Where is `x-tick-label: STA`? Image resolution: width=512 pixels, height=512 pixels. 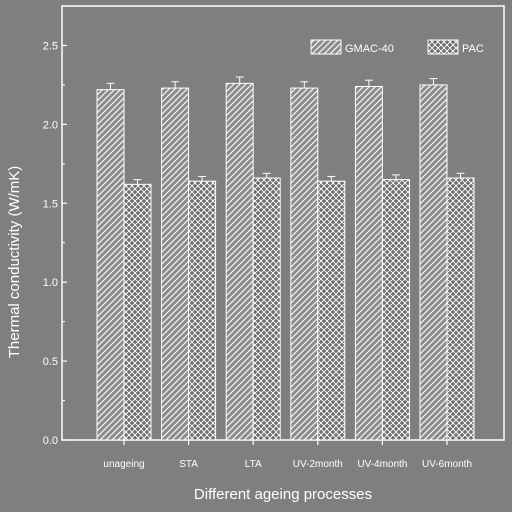 x-tick-label: STA is located at coordinates (188, 464).